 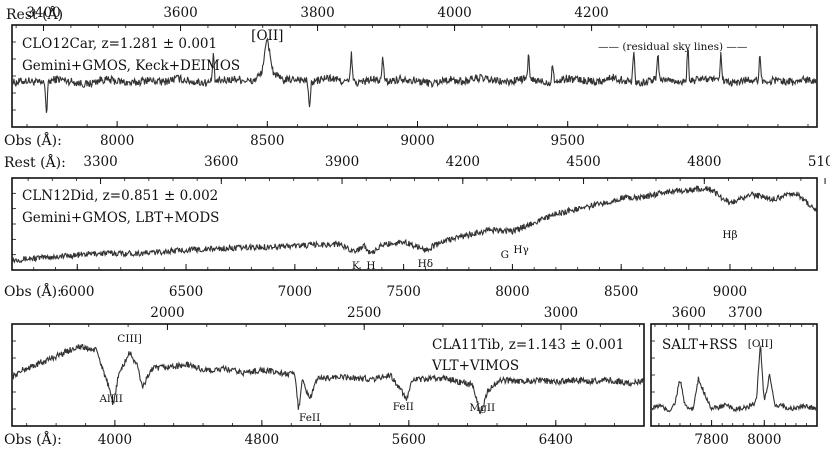 I want to click on p1-sky-note: —— (residual sky lines) ——, so click(x=673, y=47).